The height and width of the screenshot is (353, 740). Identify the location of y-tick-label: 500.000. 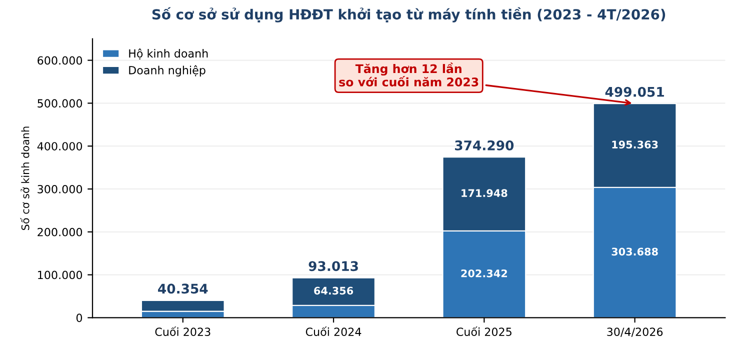
(60, 103).